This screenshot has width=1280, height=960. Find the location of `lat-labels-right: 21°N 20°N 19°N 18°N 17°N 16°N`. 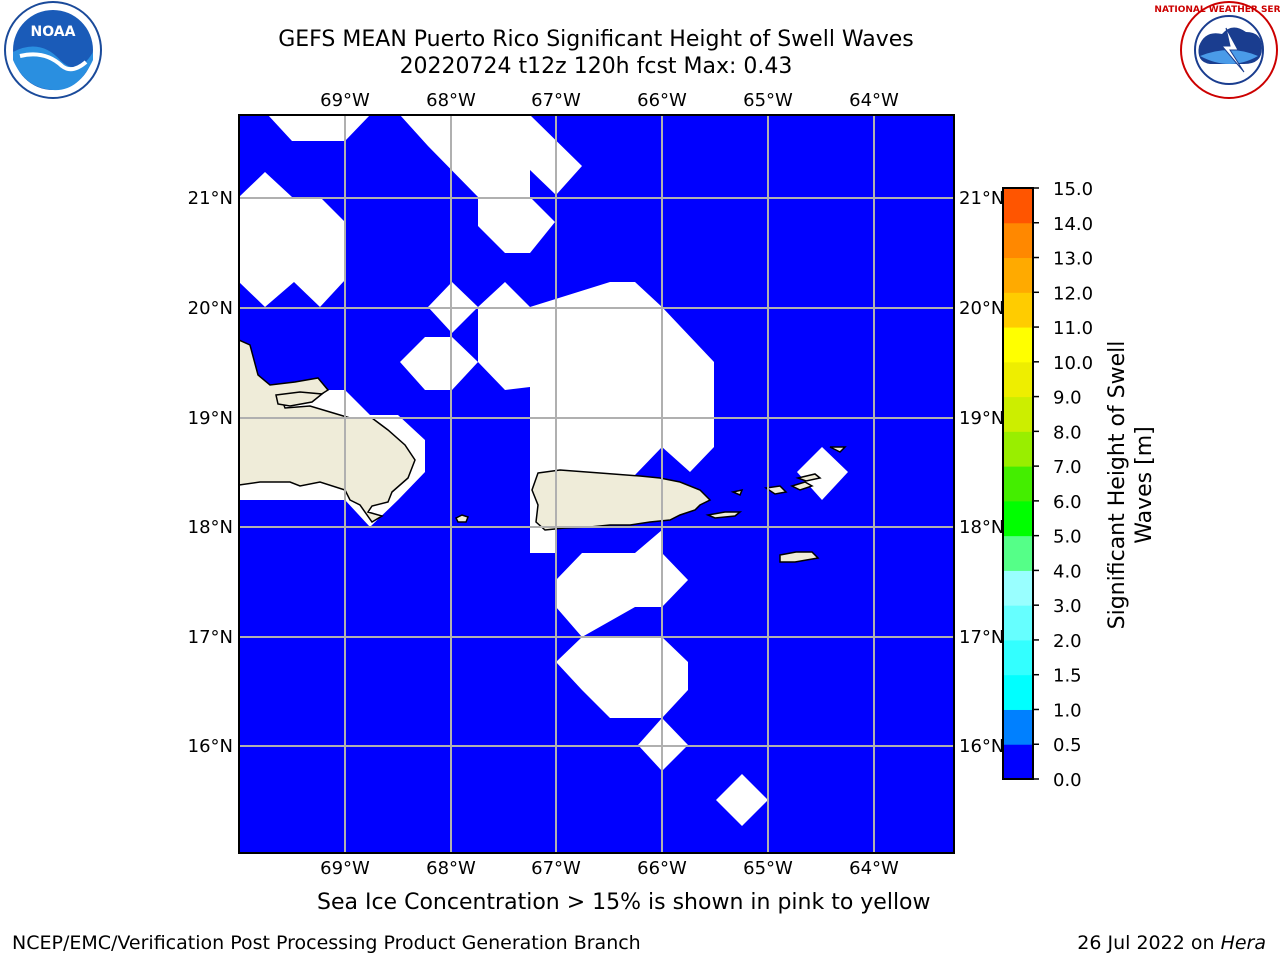

lat-labels-right: 21°N 20°N 19°N 18°N 17°N 16°N is located at coordinates (981, 472).